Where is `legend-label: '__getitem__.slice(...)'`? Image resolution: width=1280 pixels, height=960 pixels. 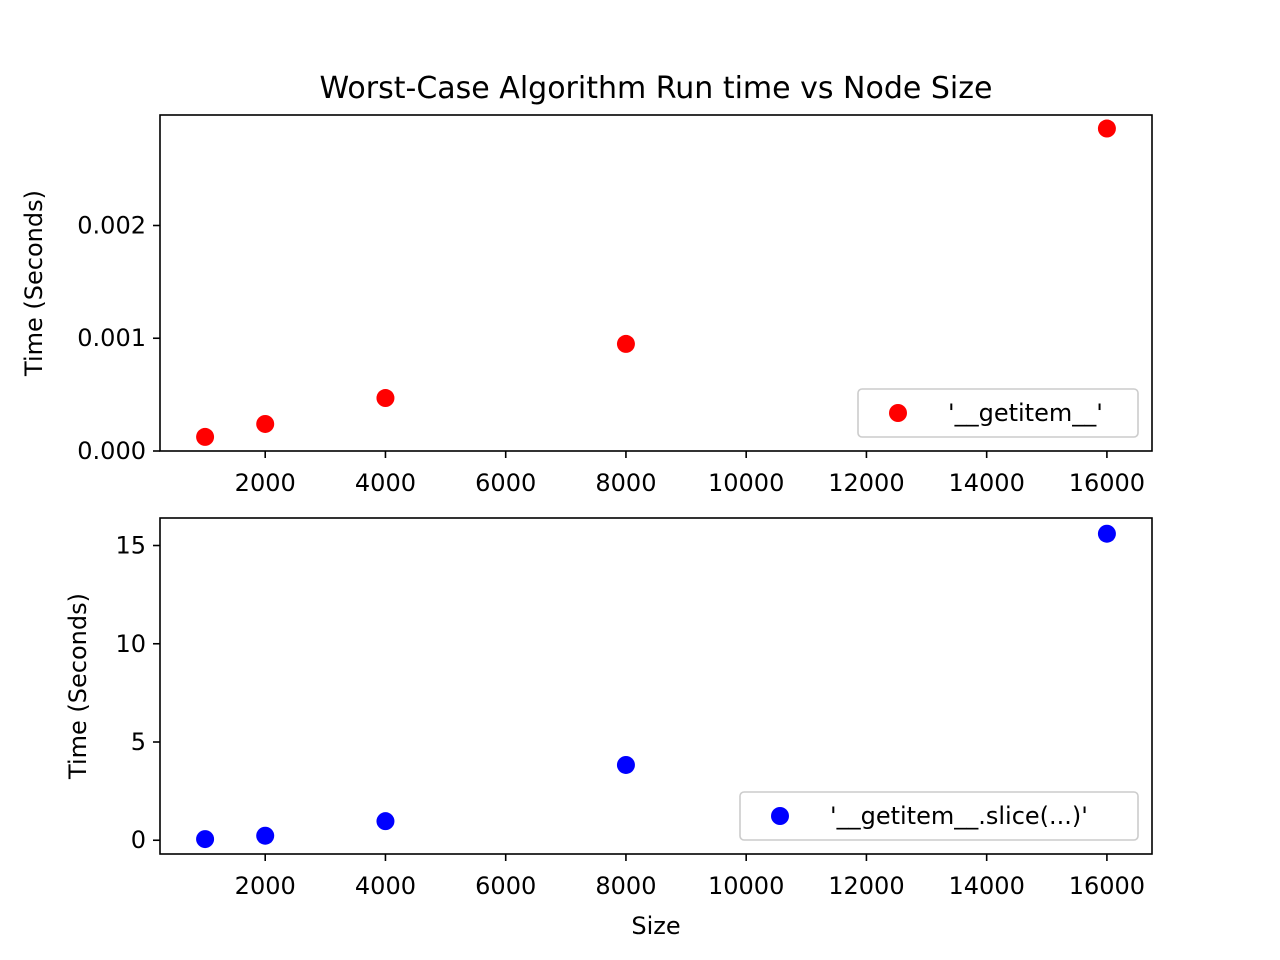 legend-label: '__getitem__.slice(...)' is located at coordinates (959, 816).